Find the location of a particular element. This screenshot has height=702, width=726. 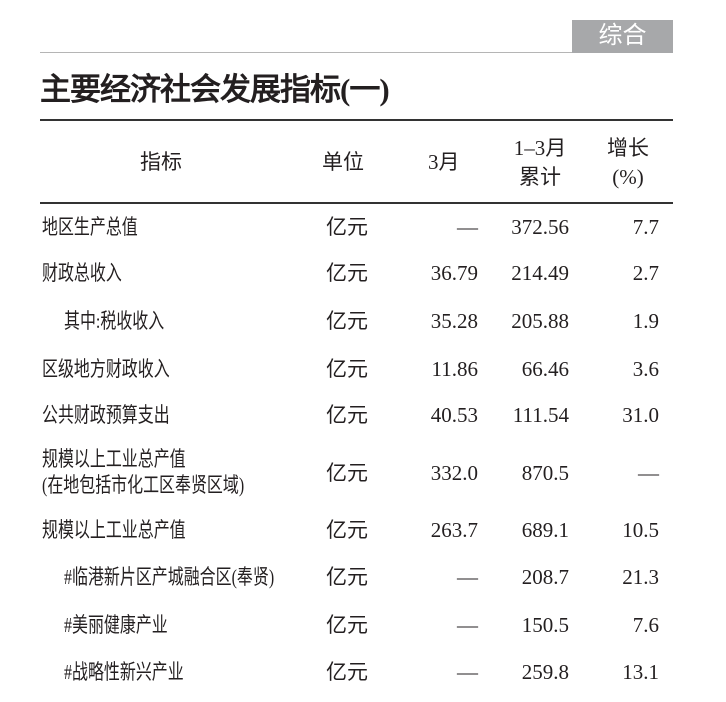

indicator-name-line1: 区级地方财政收入 is located at coordinates (106, 369).